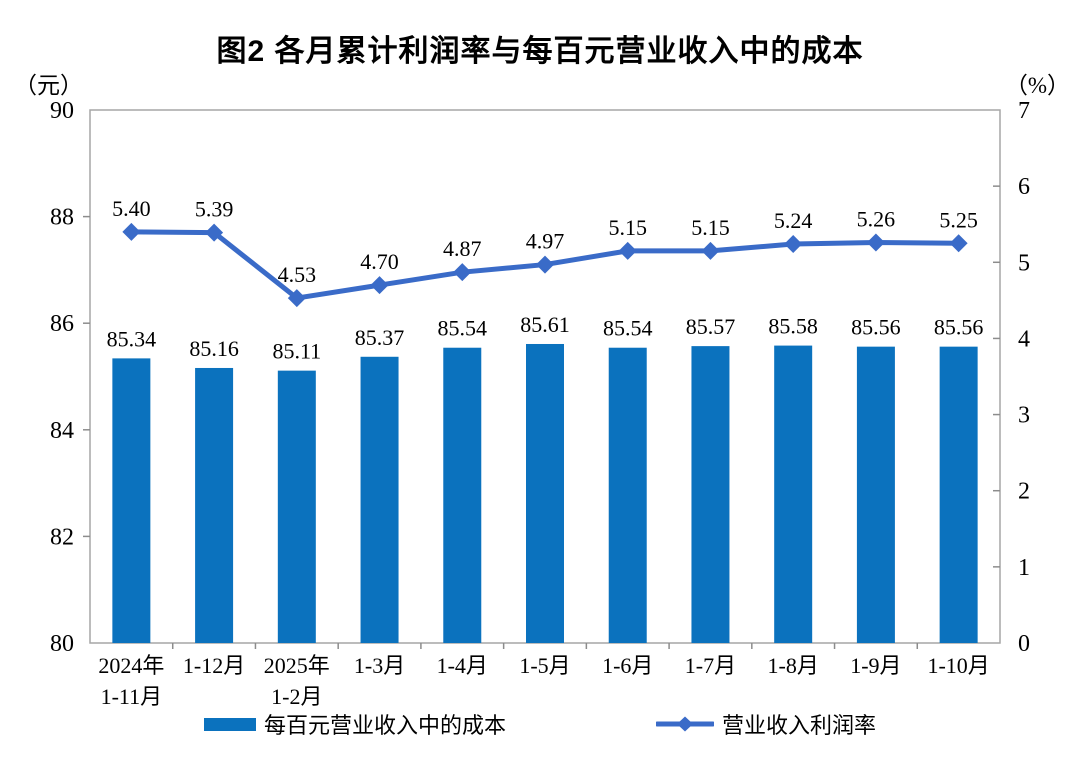  I want to click on x-axis-category-label: 1-2月, so click(296, 695).